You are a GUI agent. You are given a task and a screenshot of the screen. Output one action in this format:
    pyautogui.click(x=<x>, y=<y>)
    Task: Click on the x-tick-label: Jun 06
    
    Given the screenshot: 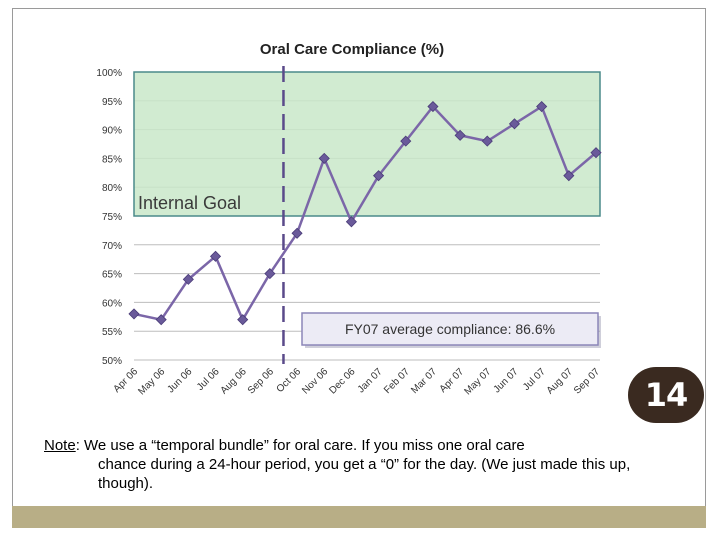 What is the action you would take?
    pyautogui.click(x=179, y=380)
    